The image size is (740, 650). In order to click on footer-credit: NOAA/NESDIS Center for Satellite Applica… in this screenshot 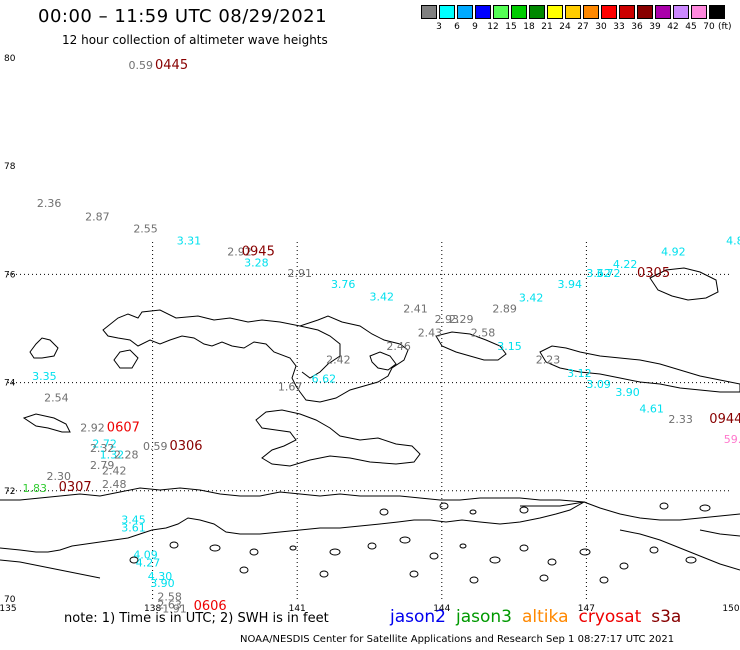, I will do `click(457, 639)`.